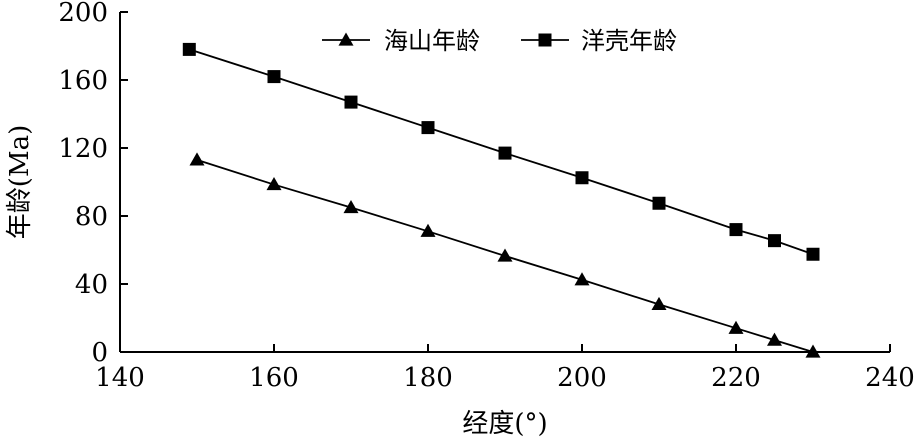  Describe the element at coordinates (432, 41) in the screenshot. I see `legend-label: 海山年龄` at that location.